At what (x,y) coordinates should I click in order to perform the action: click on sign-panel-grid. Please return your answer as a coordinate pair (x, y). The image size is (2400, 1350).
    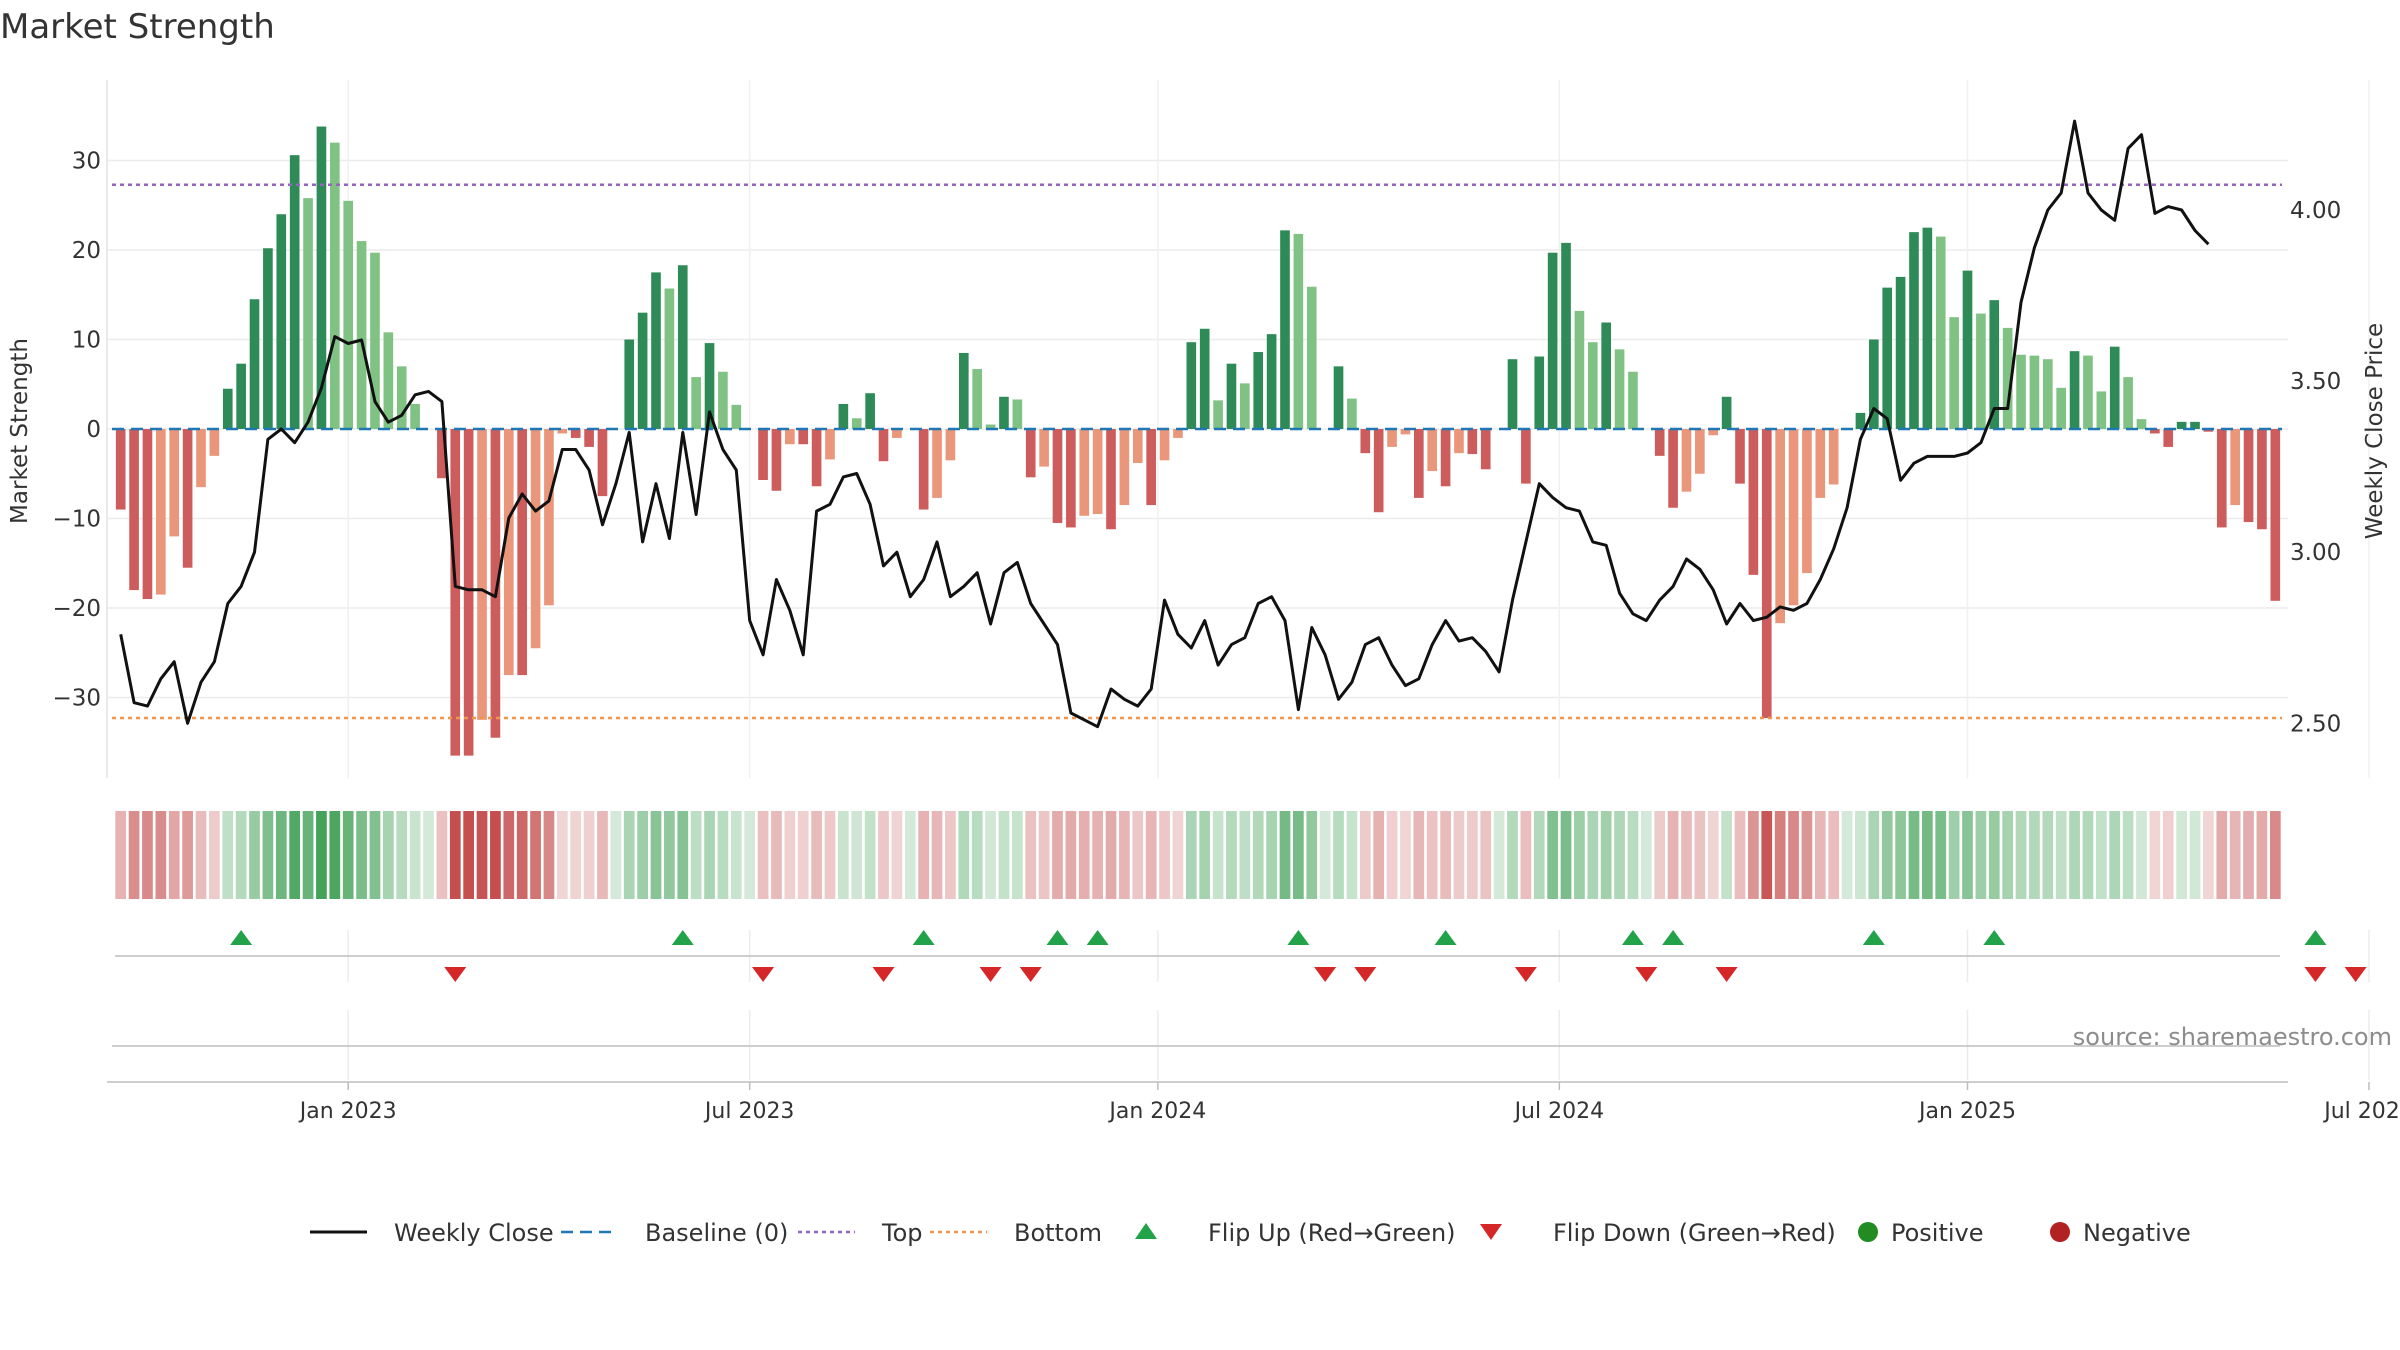
    Looking at the image, I should click on (1358, 1045).